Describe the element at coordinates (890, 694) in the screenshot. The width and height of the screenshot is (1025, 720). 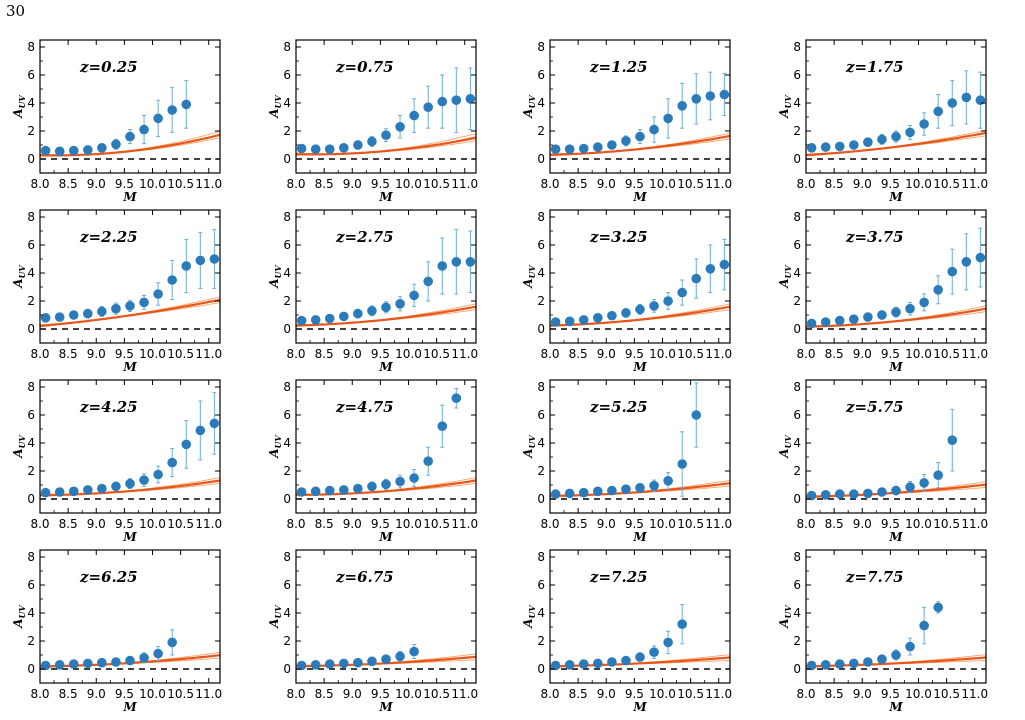
I see `x-tick-label: 9.5` at that location.